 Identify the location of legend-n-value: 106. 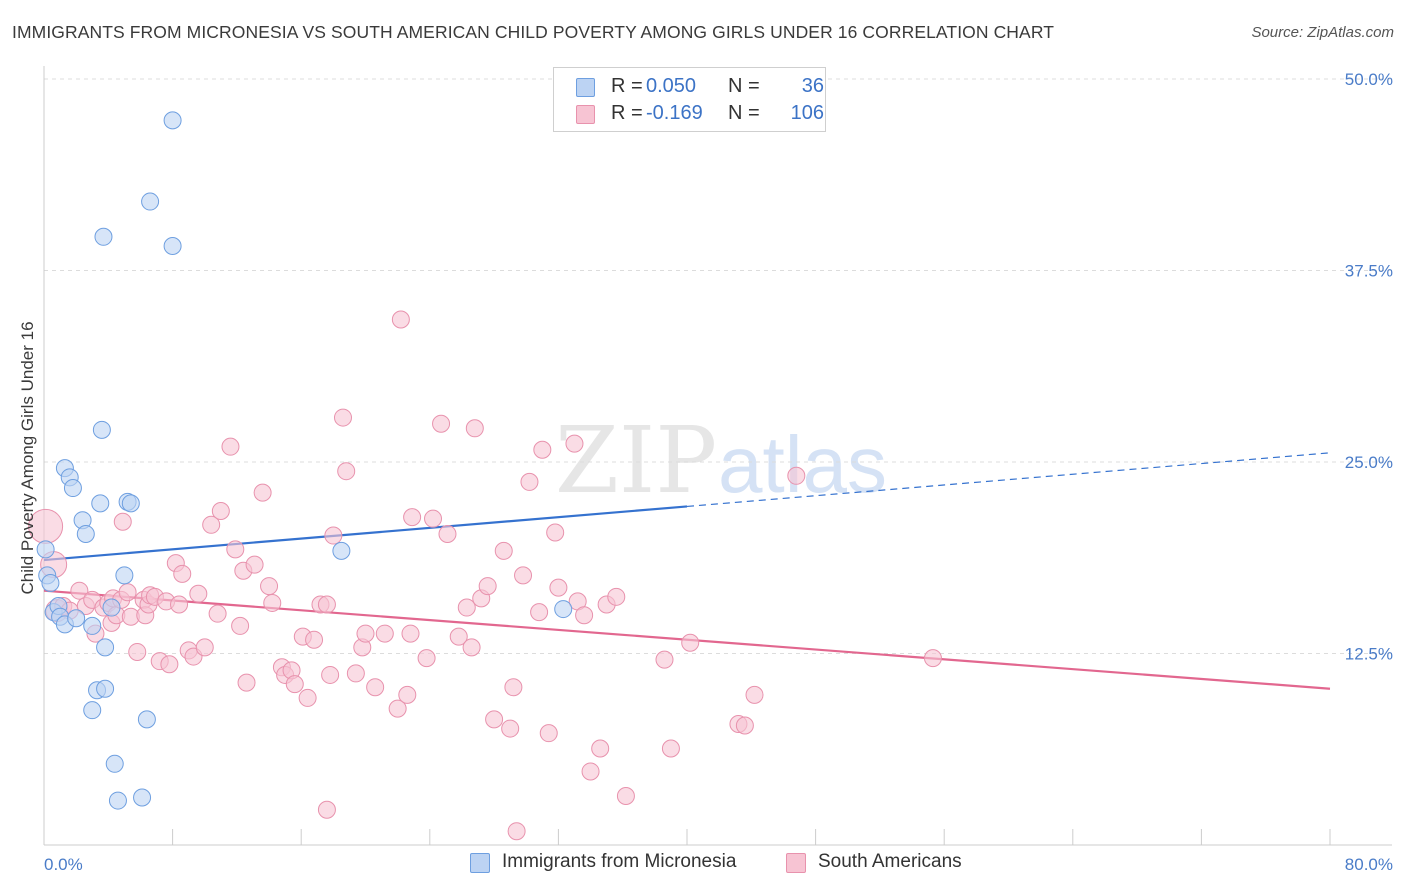
(807, 113).